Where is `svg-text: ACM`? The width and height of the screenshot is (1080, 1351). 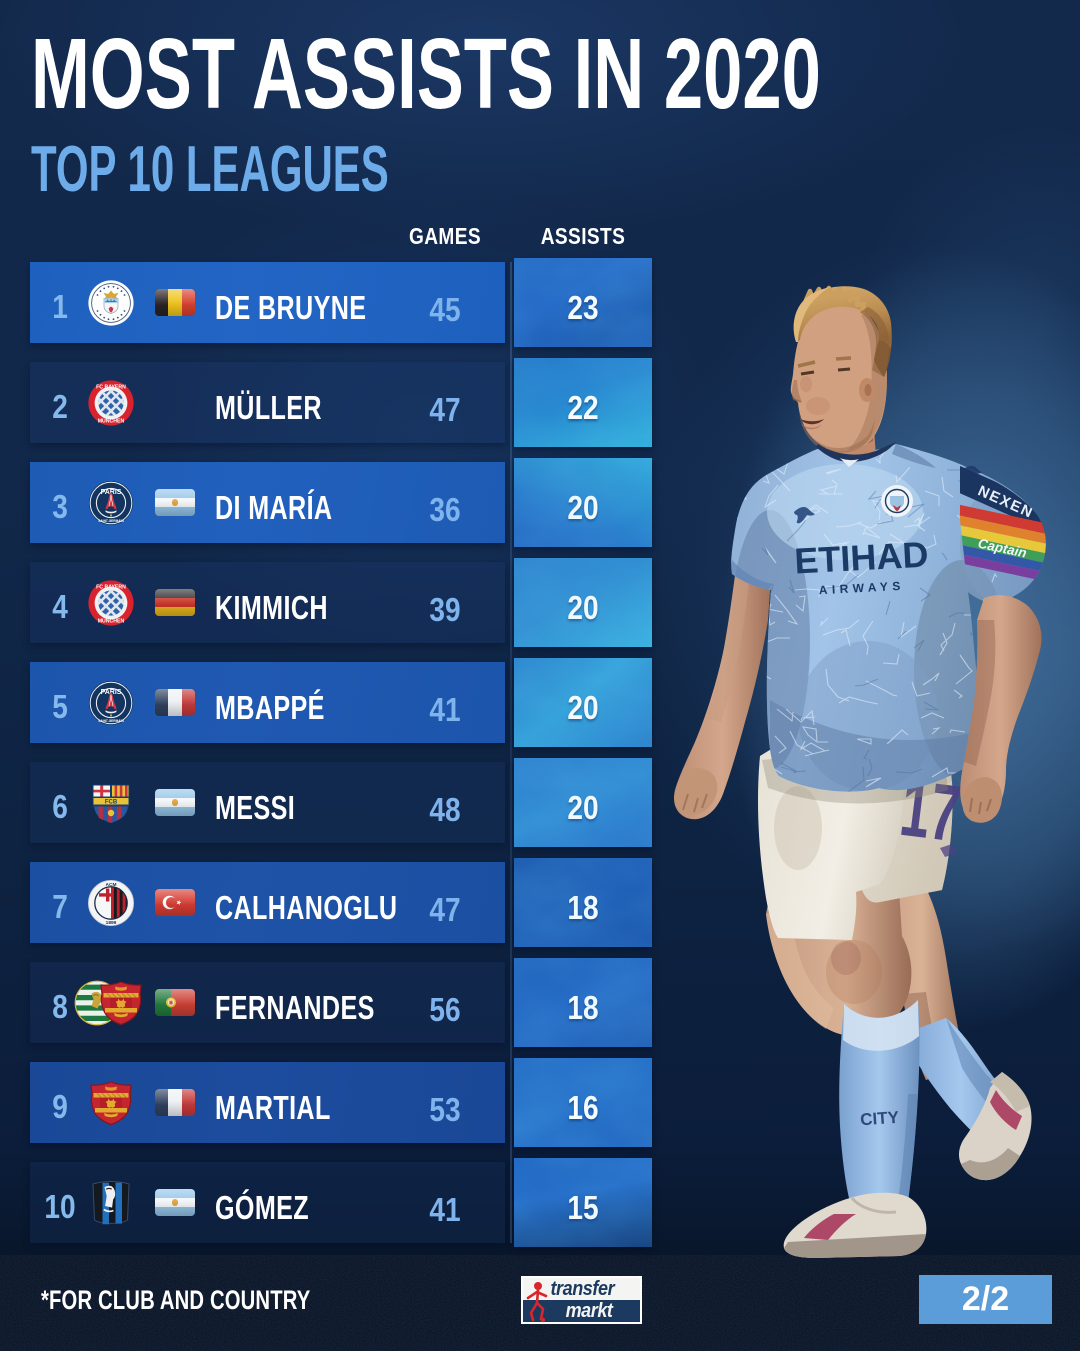 svg-text: ACM is located at coordinates (111, 884).